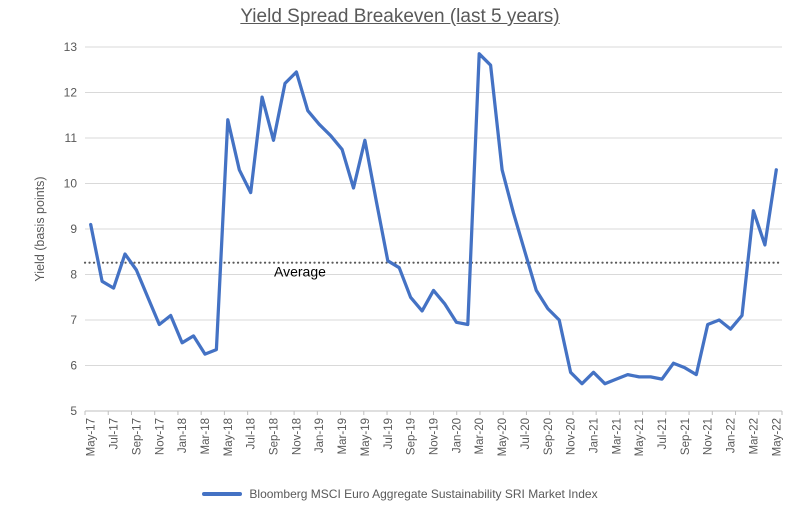 The height and width of the screenshot is (509, 800). I want to click on x-tick-label: Sep-17, so click(137, 436).